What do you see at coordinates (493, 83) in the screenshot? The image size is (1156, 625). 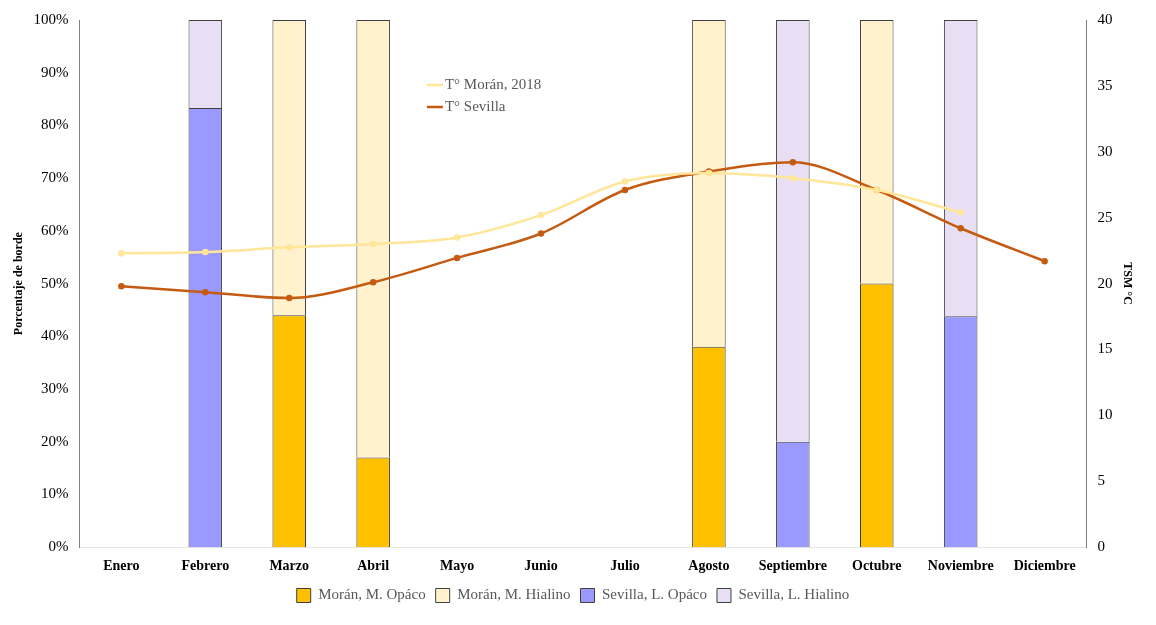 I see `legend-label: T° Morán, 2018` at bounding box center [493, 83].